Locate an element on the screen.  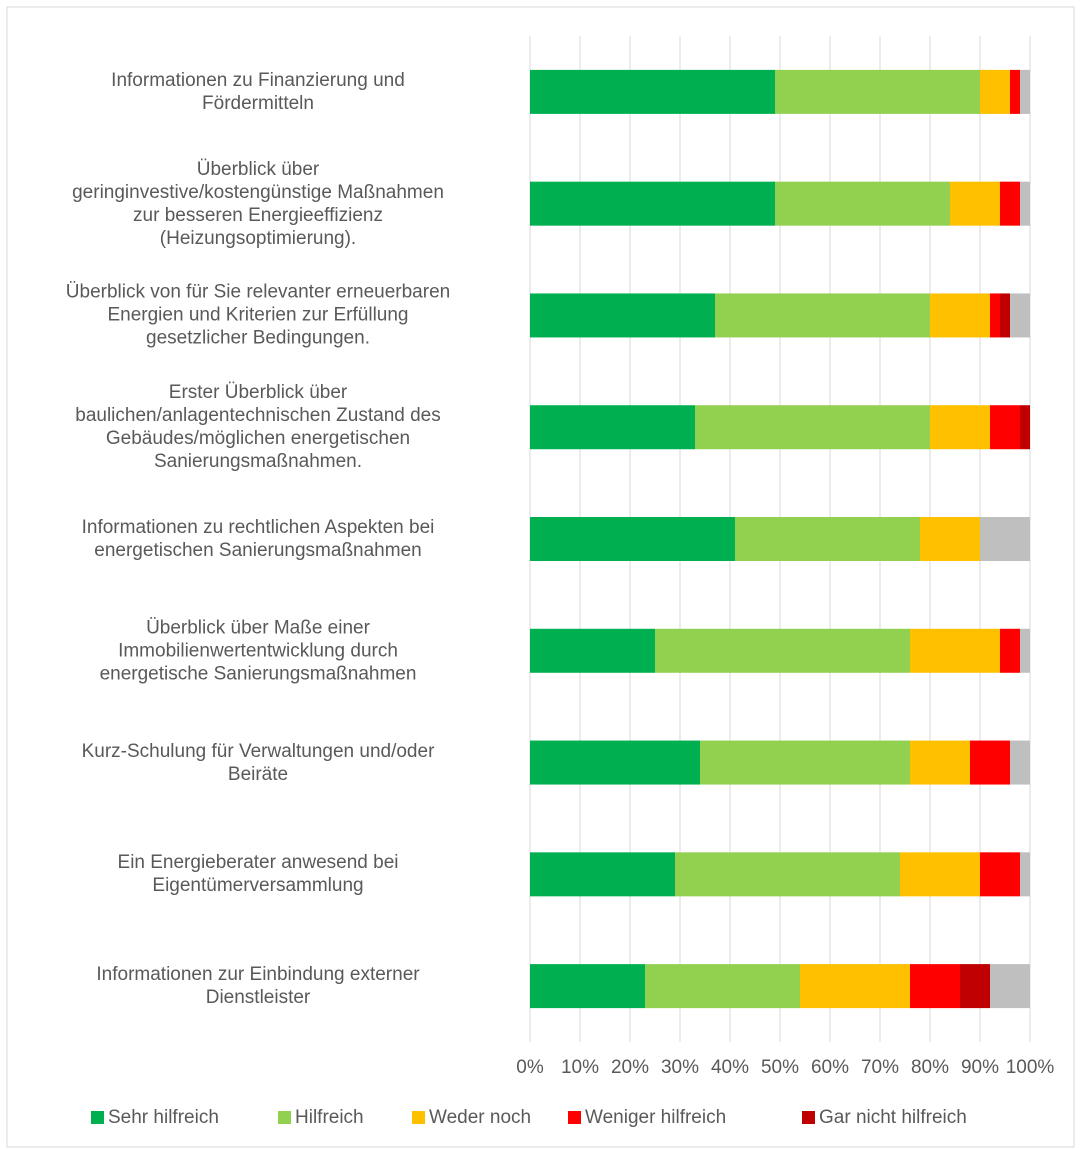
x-tick-label: 100% is located at coordinates (1030, 1067).